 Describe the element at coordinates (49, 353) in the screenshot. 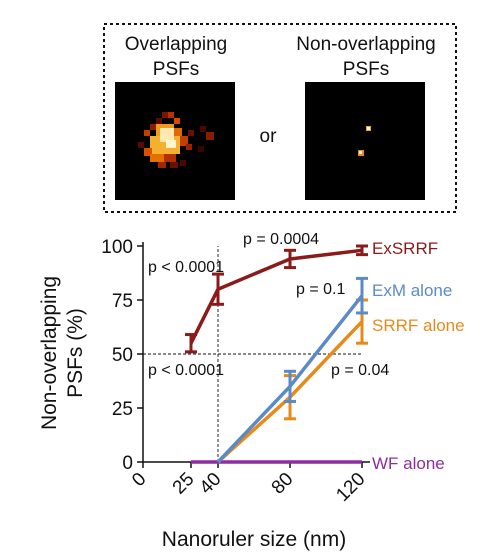

I see `y-axis-label-line1: Non-overlapping` at that location.